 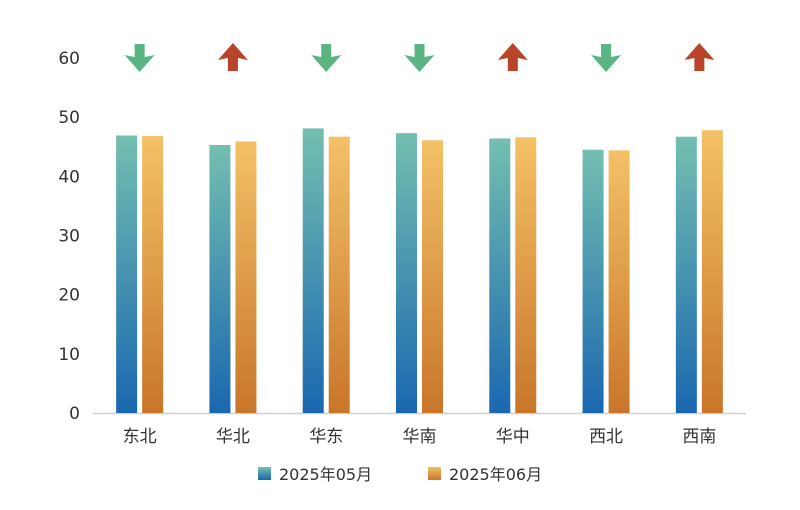 I want to click on y-tick-label: 20, so click(x=69, y=296).